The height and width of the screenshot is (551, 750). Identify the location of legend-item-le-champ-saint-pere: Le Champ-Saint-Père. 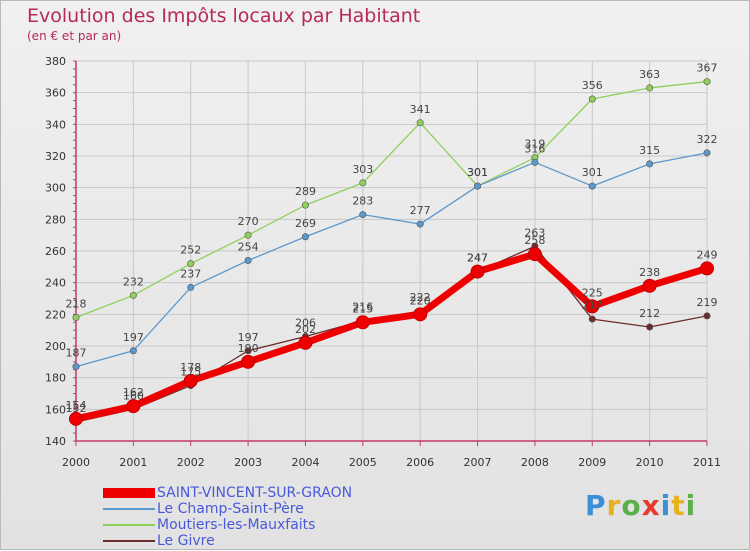
(227, 509).